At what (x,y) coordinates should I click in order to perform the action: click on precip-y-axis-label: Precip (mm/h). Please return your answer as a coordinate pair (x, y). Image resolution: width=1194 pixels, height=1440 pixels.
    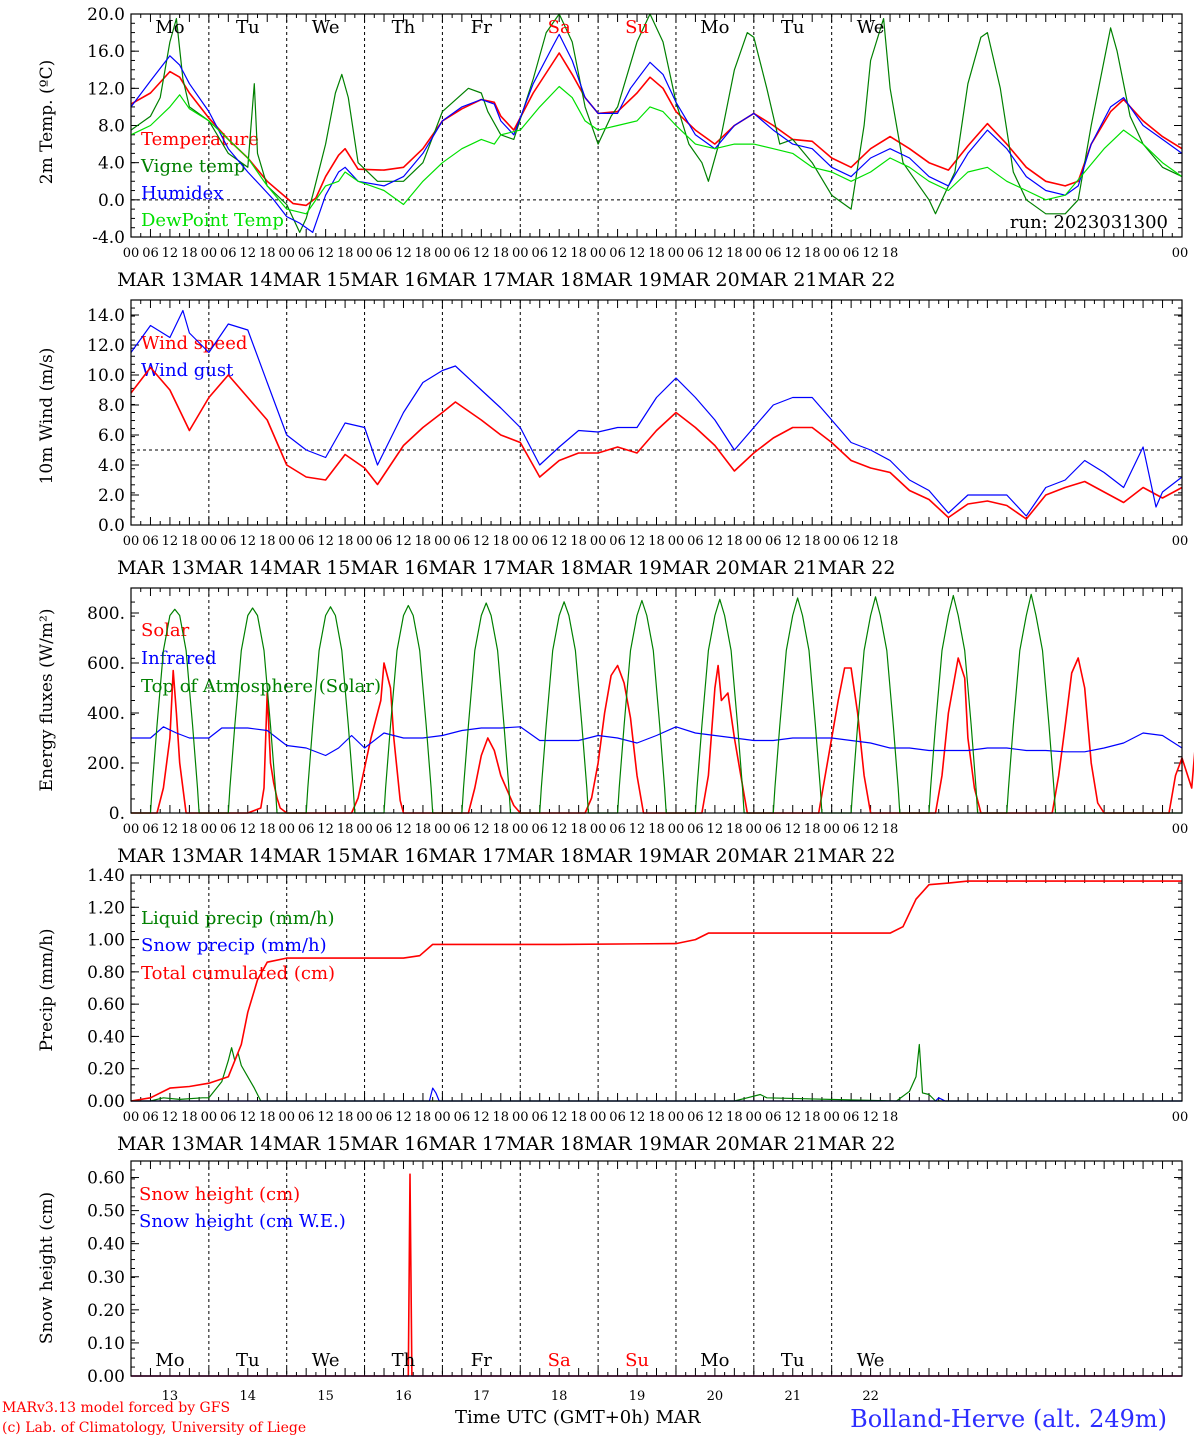
    Looking at the image, I should click on (47, 989).